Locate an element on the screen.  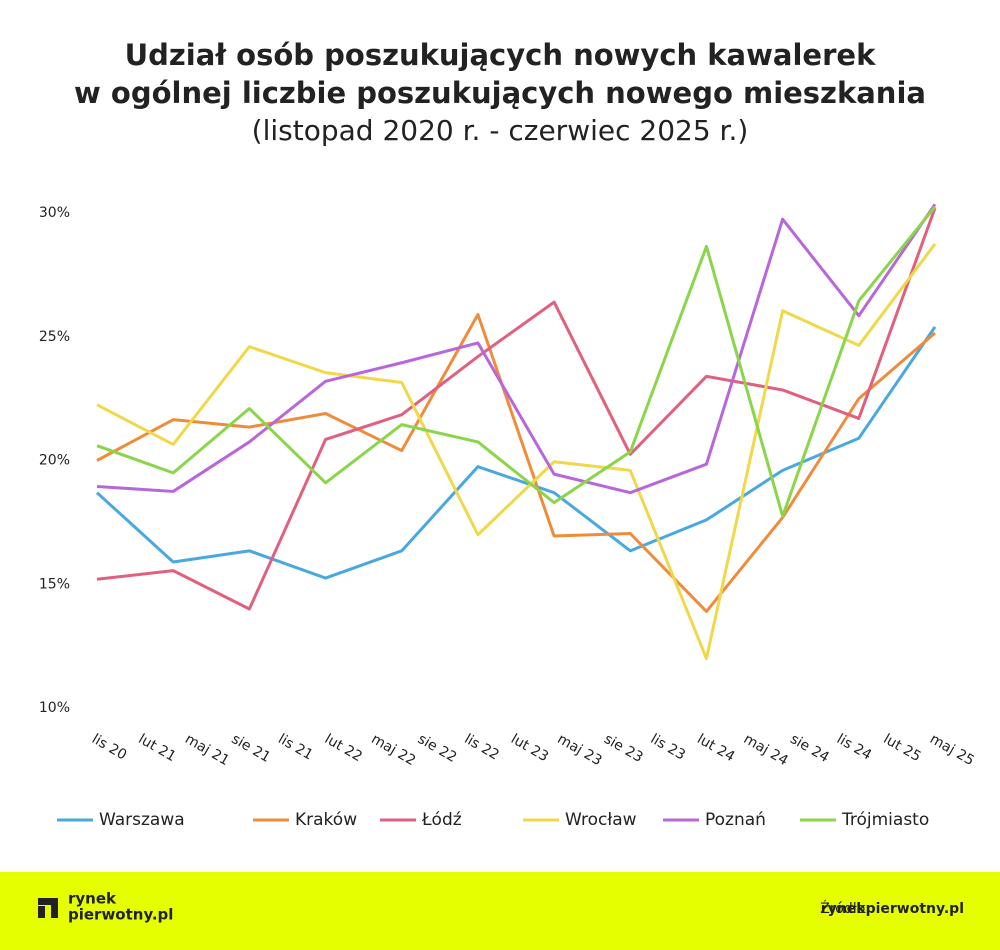
chart-subtitle: (listopad 2020 r. - czerwiec 2025 r.) is located at coordinates (500, 130).